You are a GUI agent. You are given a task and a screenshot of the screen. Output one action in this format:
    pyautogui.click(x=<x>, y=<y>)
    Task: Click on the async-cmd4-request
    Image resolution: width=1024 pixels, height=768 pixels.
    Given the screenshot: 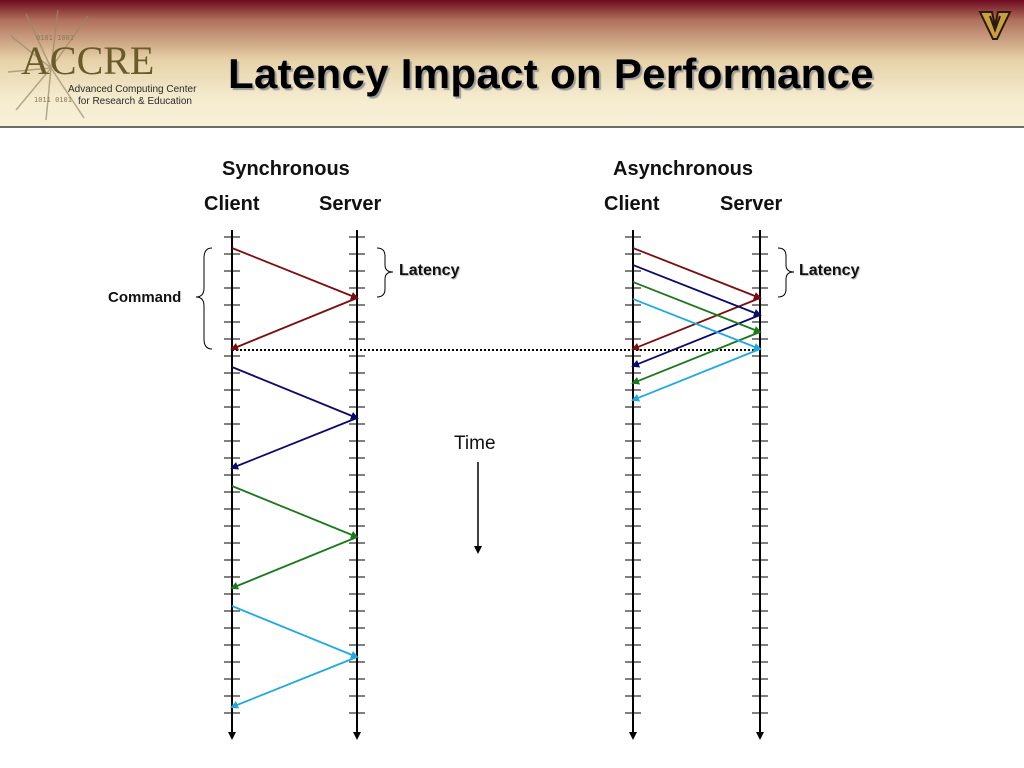 What is the action you would take?
    pyautogui.click(x=697, y=324)
    